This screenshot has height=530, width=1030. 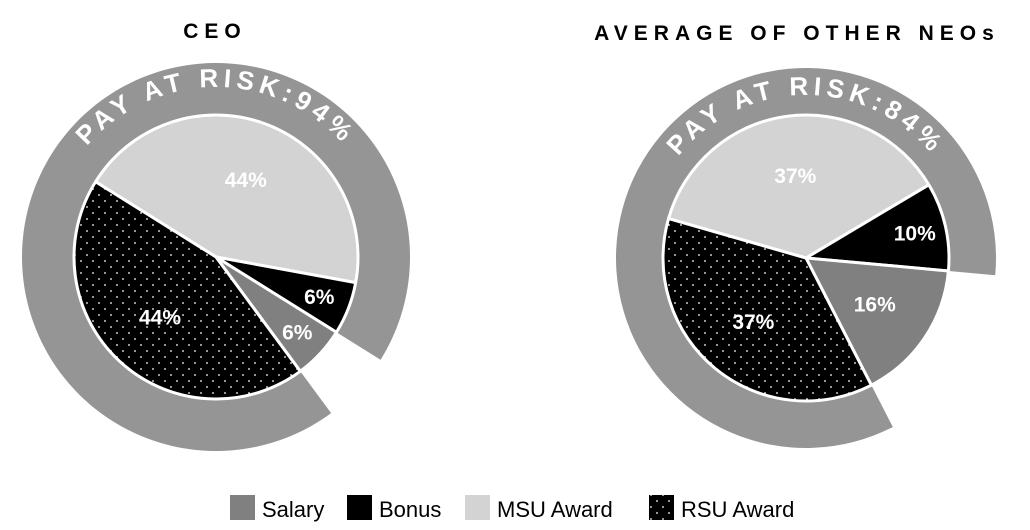 I want to click on legend-item-rsu-award: RSU Award, so click(x=721, y=508).